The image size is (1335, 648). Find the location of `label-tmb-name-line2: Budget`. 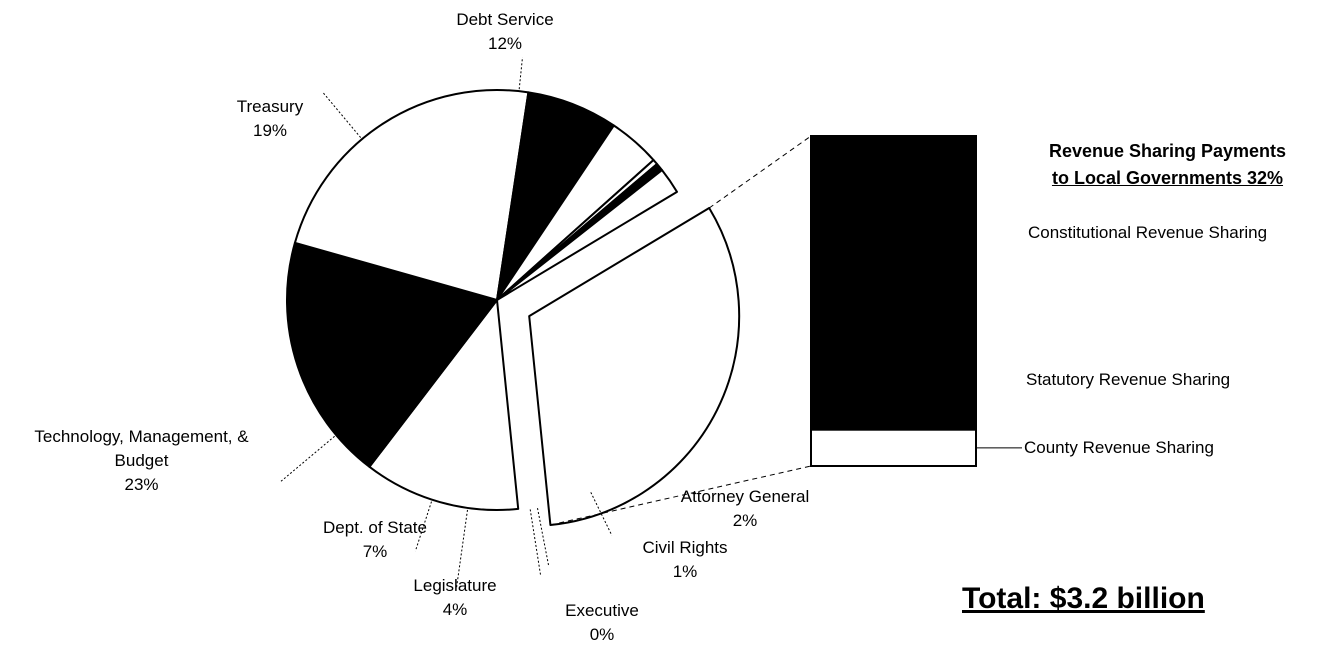

label-tmb-name-line2: Budget is located at coordinates (141, 460).